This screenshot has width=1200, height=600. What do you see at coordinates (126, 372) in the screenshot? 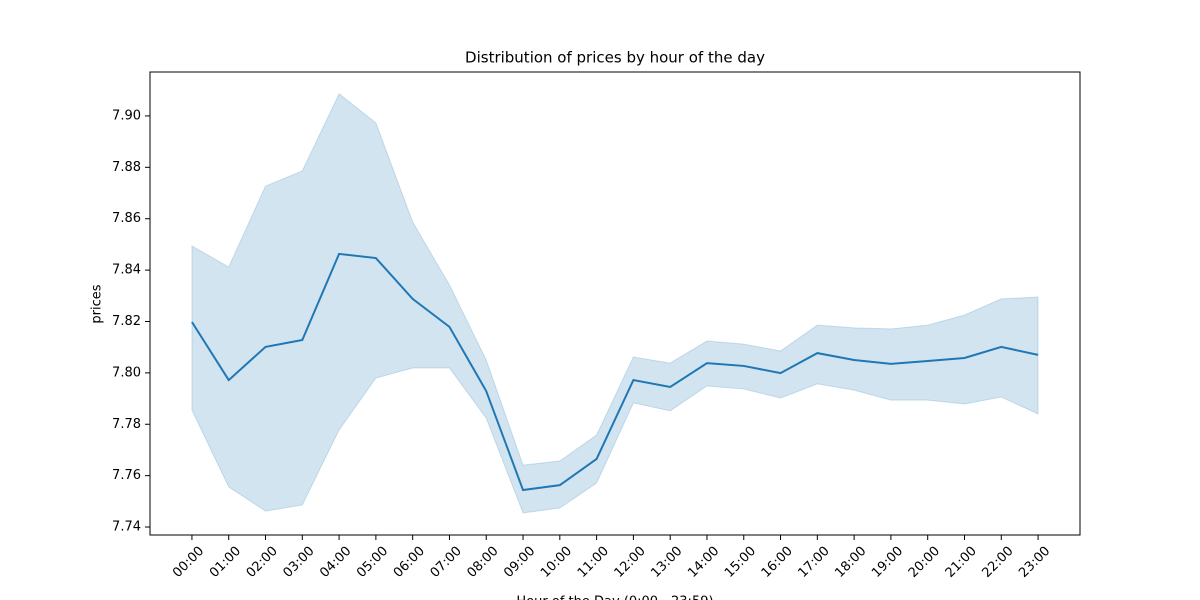
I see `y-tick-label: 7.80` at bounding box center [126, 372].